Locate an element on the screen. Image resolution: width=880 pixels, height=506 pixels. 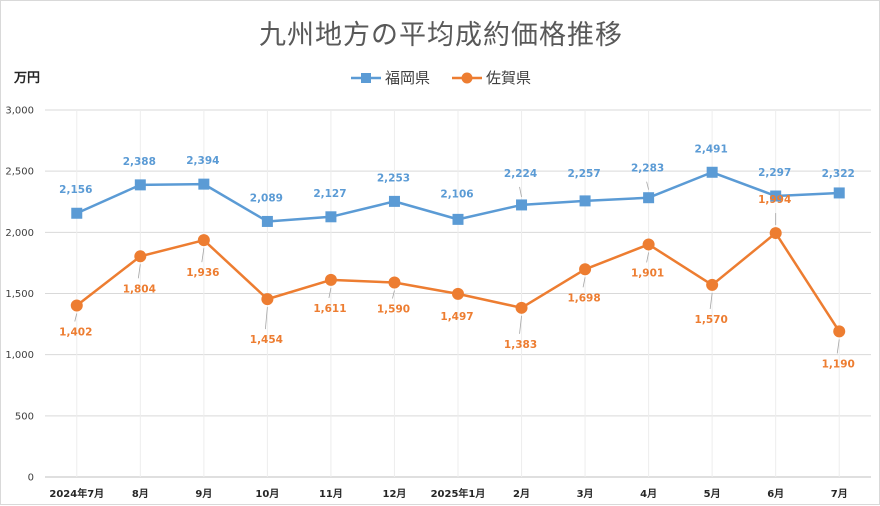
x-tick-label: 11月 is located at coordinates (331, 494).